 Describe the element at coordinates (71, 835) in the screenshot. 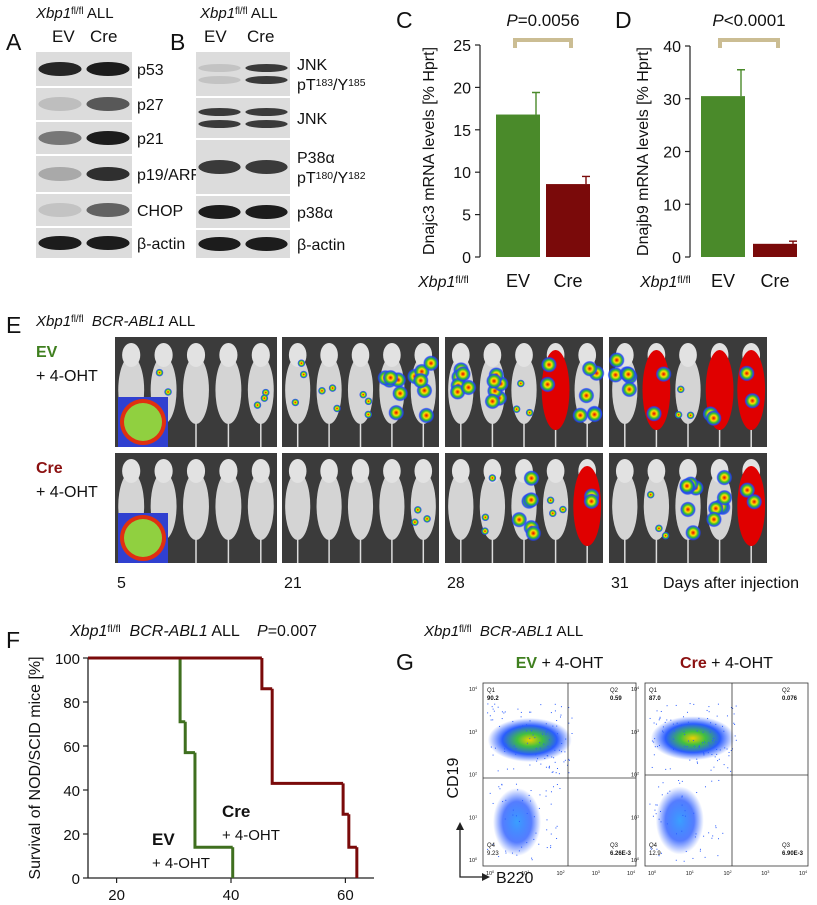

I see `y-tick-label: 20` at that location.